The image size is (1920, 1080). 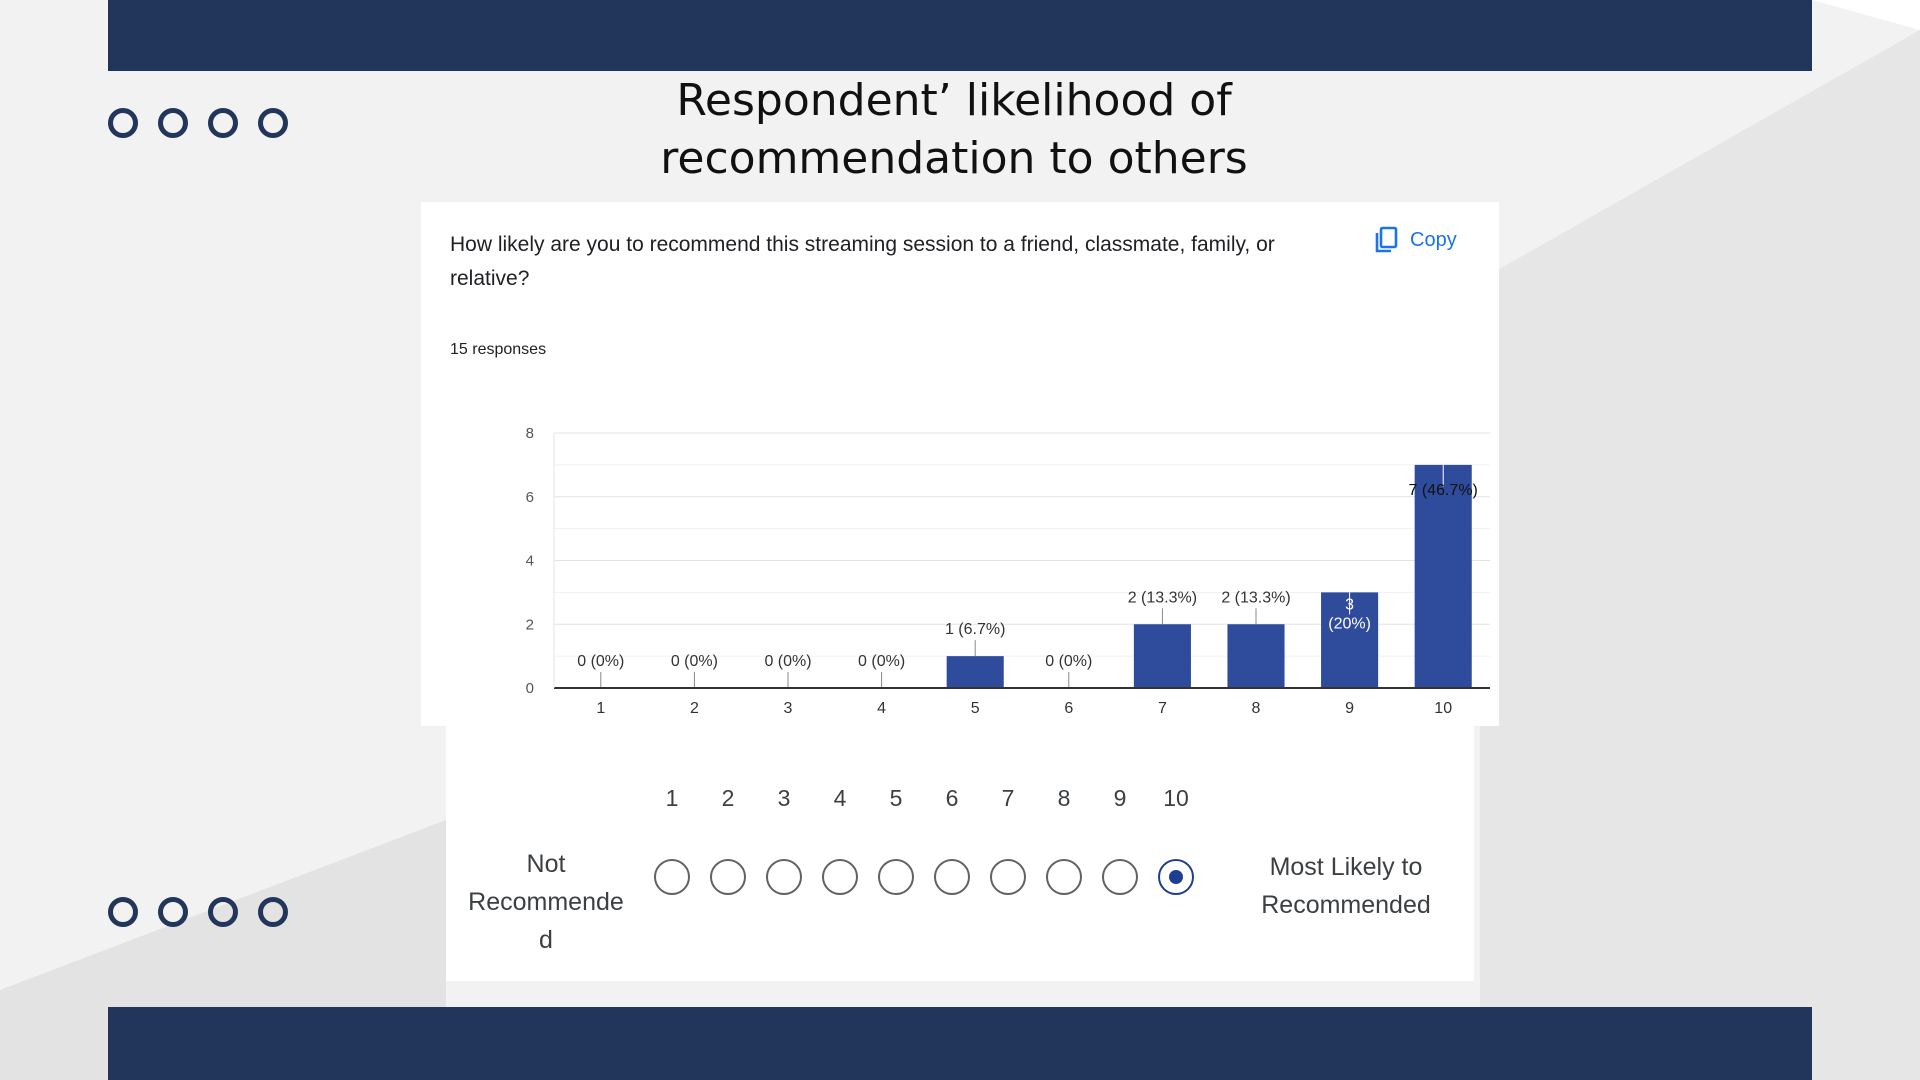 I want to click on scale-number: 3, so click(x=784, y=798).